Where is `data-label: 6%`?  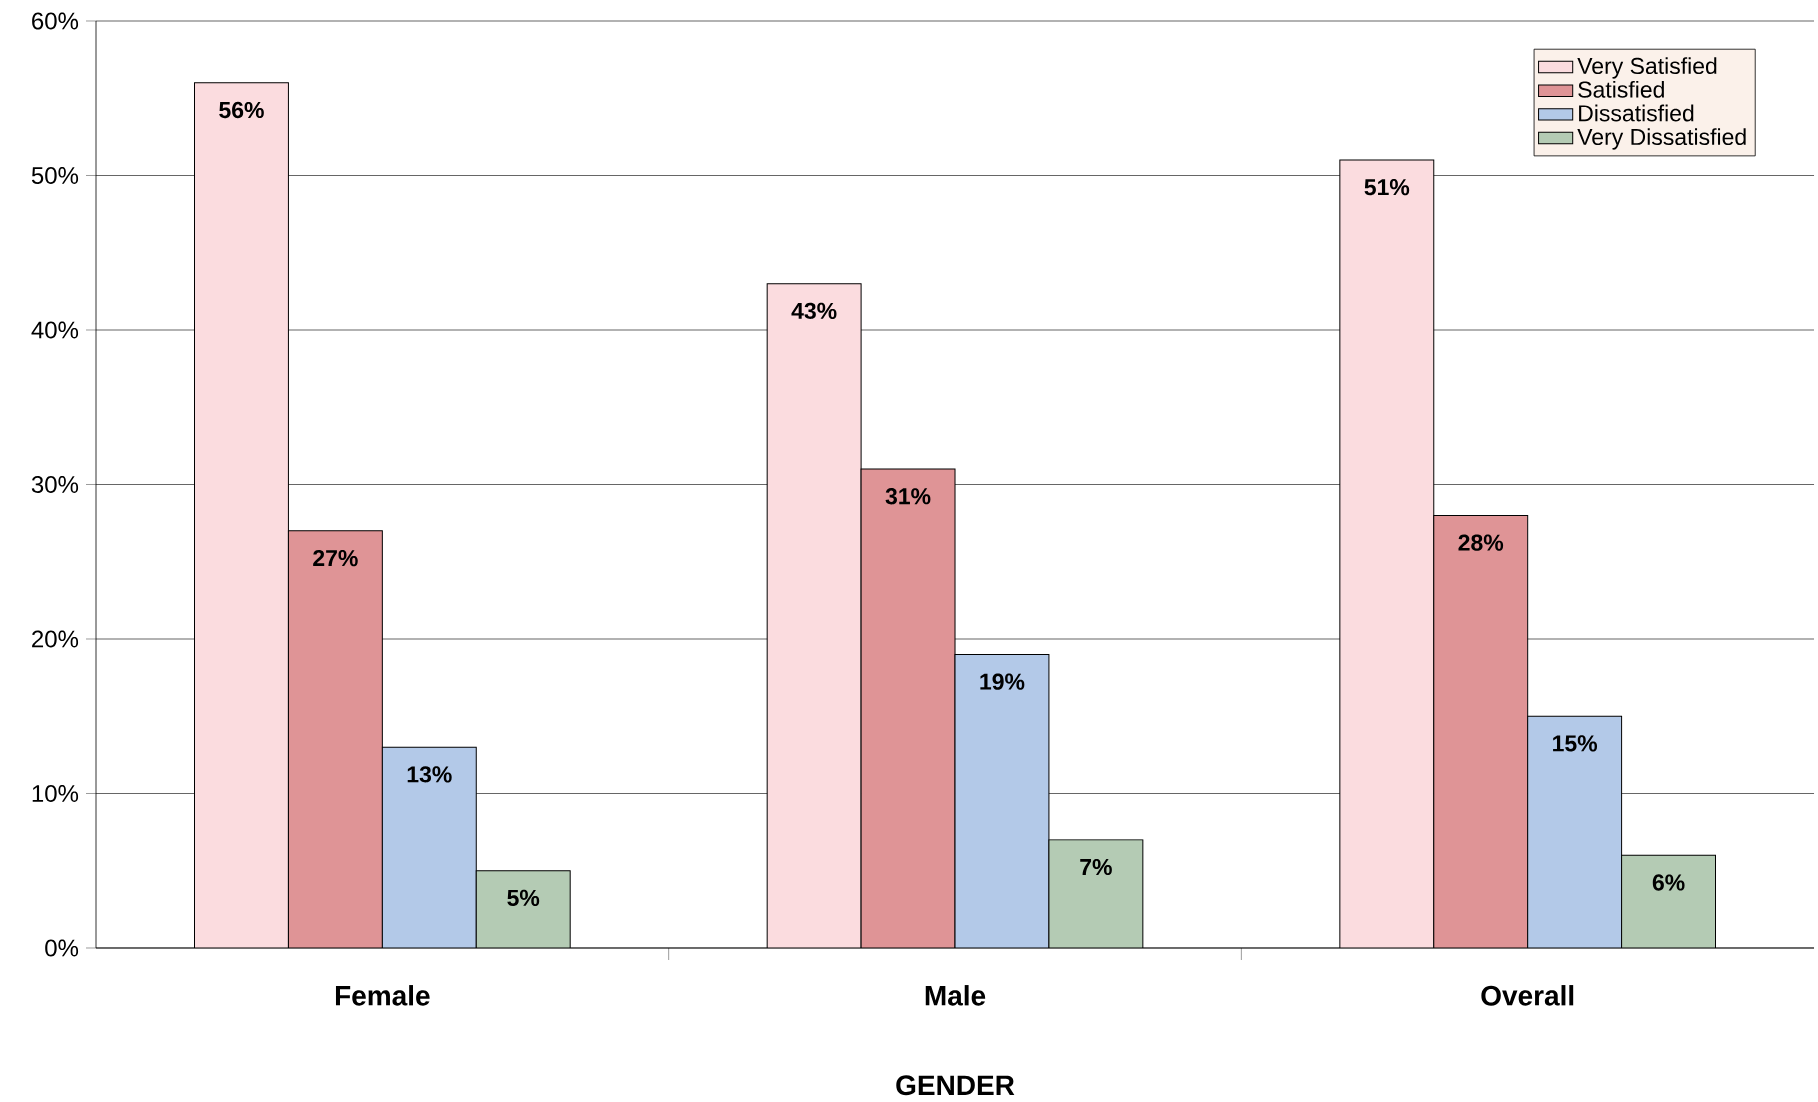
data-label: 6% is located at coordinates (1668, 882).